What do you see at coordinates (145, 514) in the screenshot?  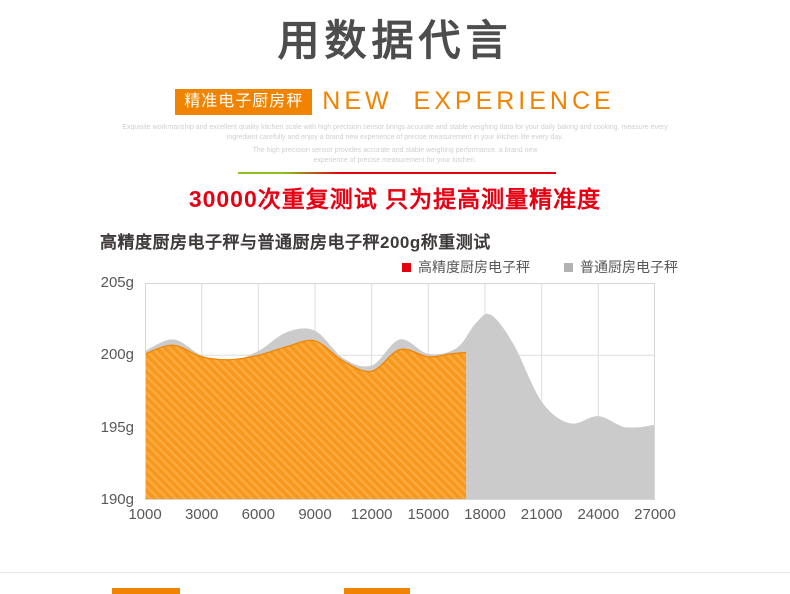 I see `x-tick-label: 1000` at bounding box center [145, 514].